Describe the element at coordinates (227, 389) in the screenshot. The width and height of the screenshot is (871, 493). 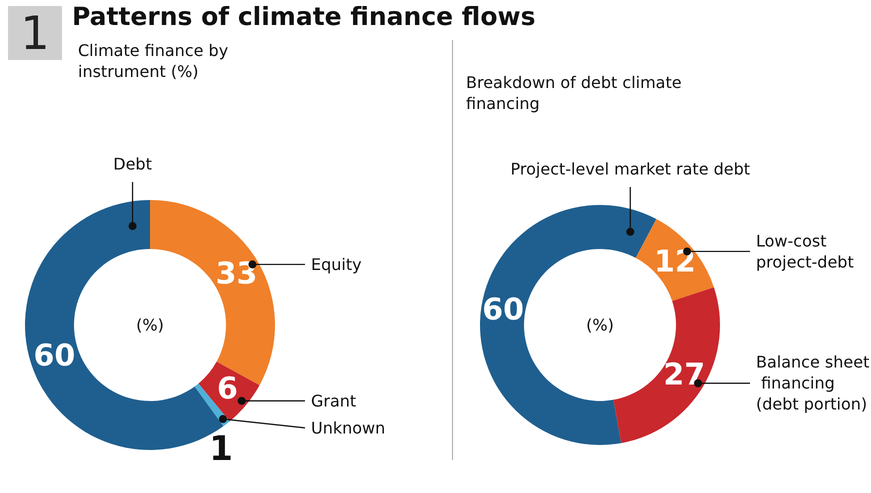
I see `data-label: 6` at that location.